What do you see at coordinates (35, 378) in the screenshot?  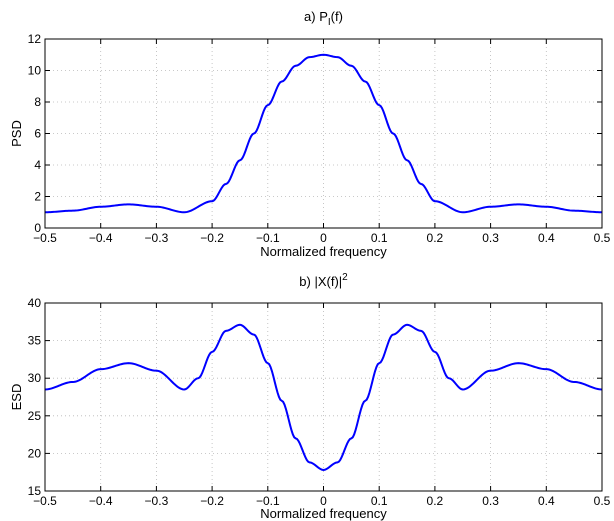 I see `y-tick-label: 30` at bounding box center [35, 378].